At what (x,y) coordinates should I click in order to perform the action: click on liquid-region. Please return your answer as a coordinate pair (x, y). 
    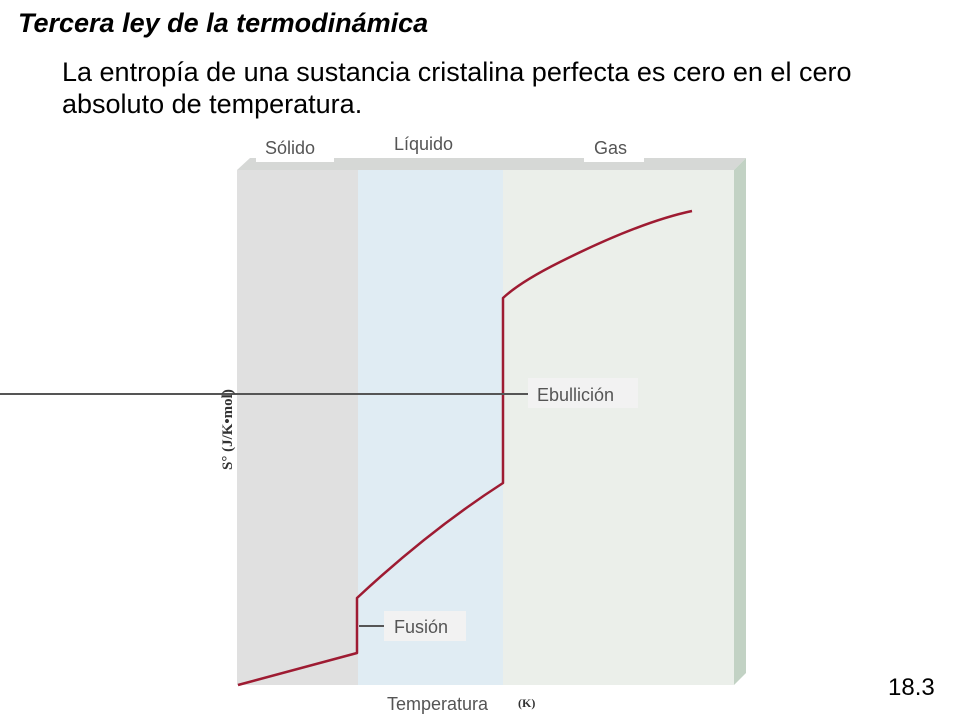
    Looking at the image, I should click on (430, 427).